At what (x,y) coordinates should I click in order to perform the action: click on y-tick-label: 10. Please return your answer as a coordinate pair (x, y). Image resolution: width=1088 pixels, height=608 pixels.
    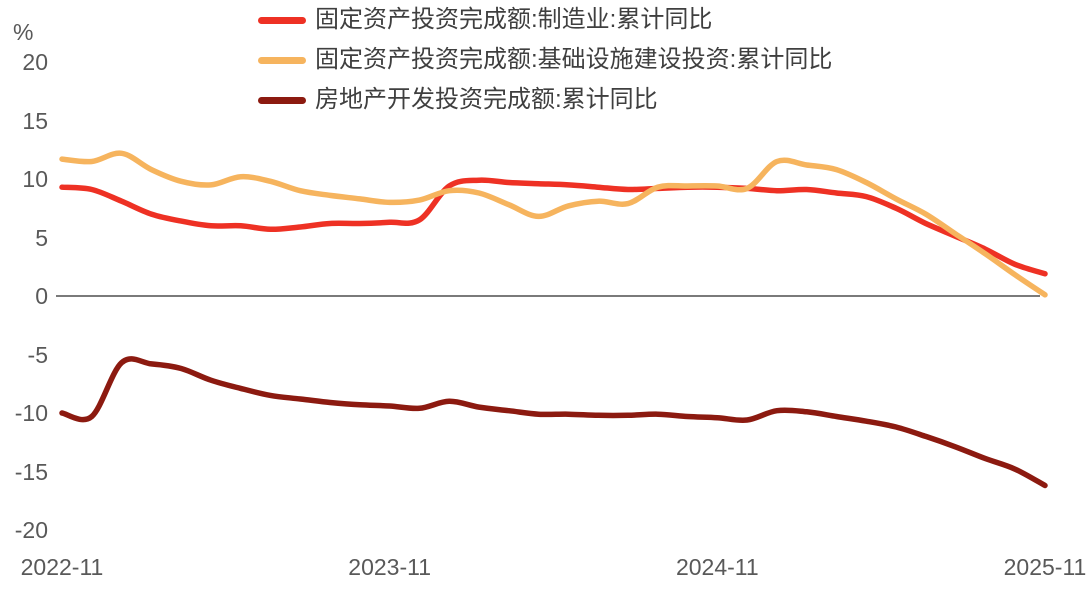
    Looking at the image, I should click on (35, 179).